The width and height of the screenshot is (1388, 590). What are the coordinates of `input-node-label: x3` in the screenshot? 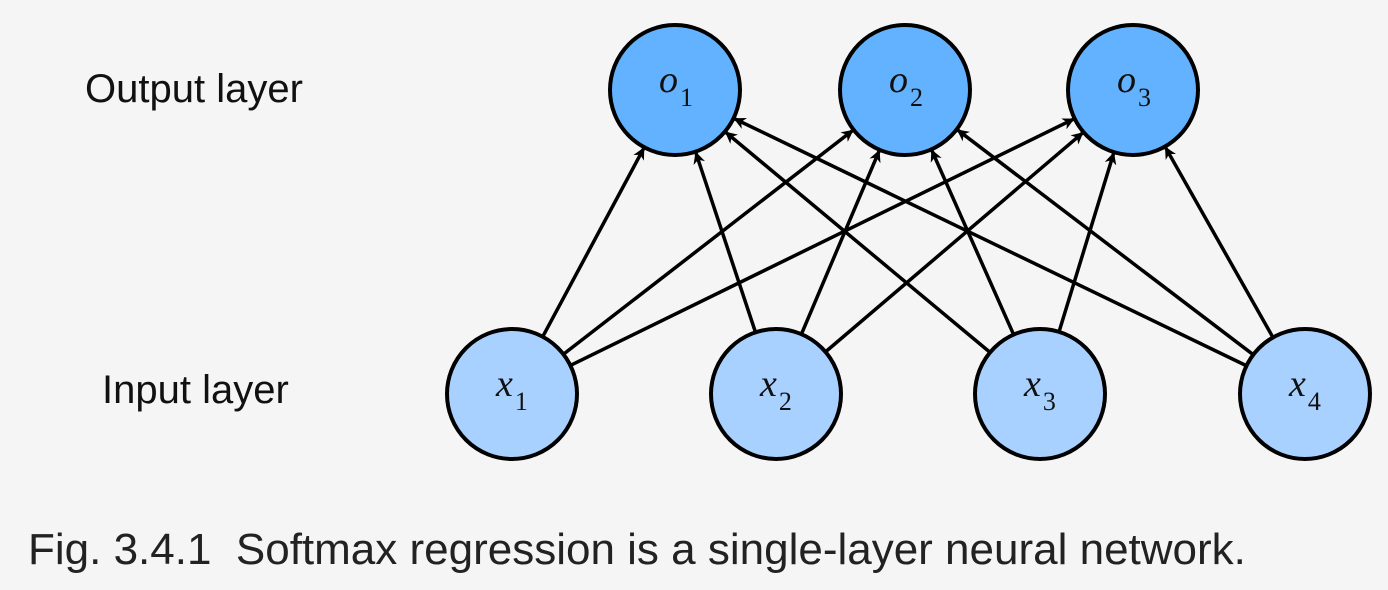 It's located at (1039, 389).